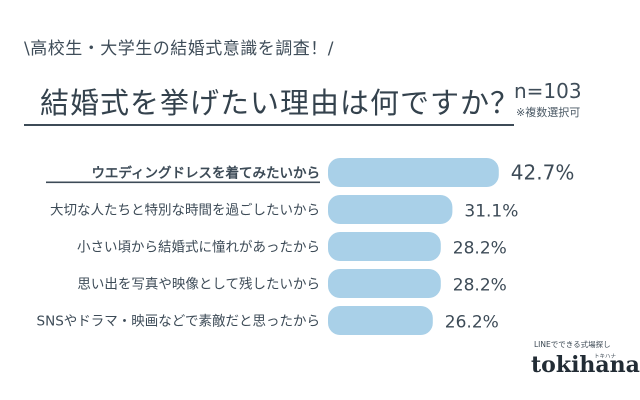 Image resolution: width=640 pixels, height=400 pixels. What do you see at coordinates (178, 322) in the screenshot?
I see `category-label-4: SNSやドラマ・映画などで素敵だと思ったから` at bounding box center [178, 322].